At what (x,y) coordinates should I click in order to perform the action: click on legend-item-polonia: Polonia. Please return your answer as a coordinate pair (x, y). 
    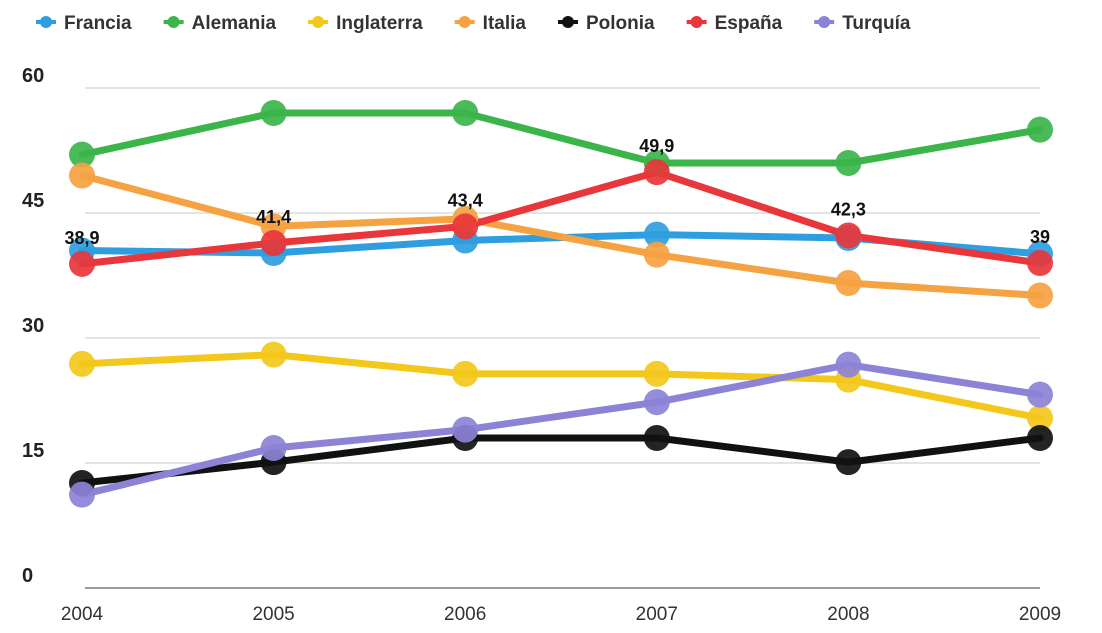
    Looking at the image, I should click on (606, 23).